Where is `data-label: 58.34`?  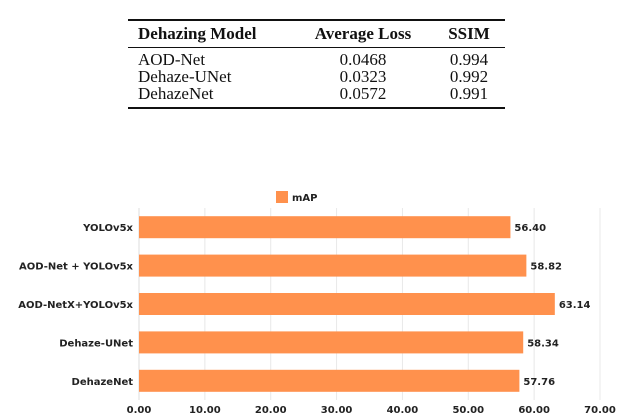 data-label: 58.34 is located at coordinates (543, 343).